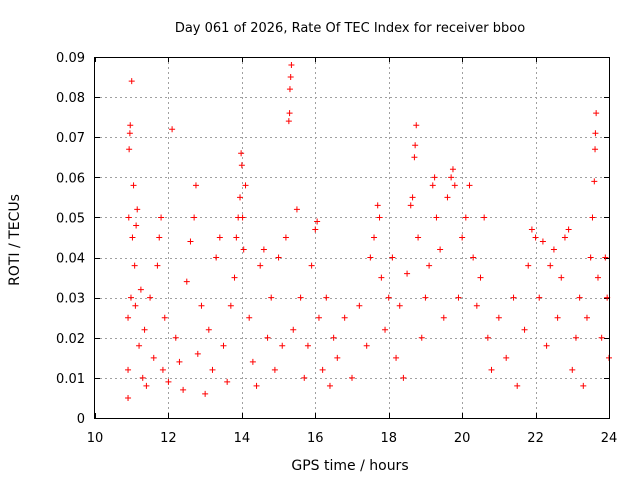  Describe the element at coordinates (168, 438) in the screenshot. I see `x-tick-label: 12` at that location.